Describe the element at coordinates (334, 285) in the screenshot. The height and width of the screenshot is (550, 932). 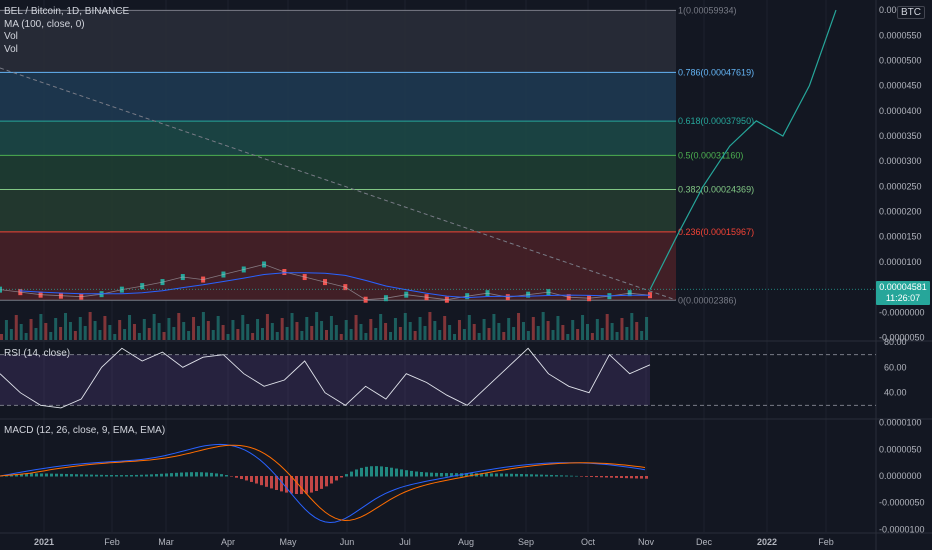
I see `ma-line` at that location.